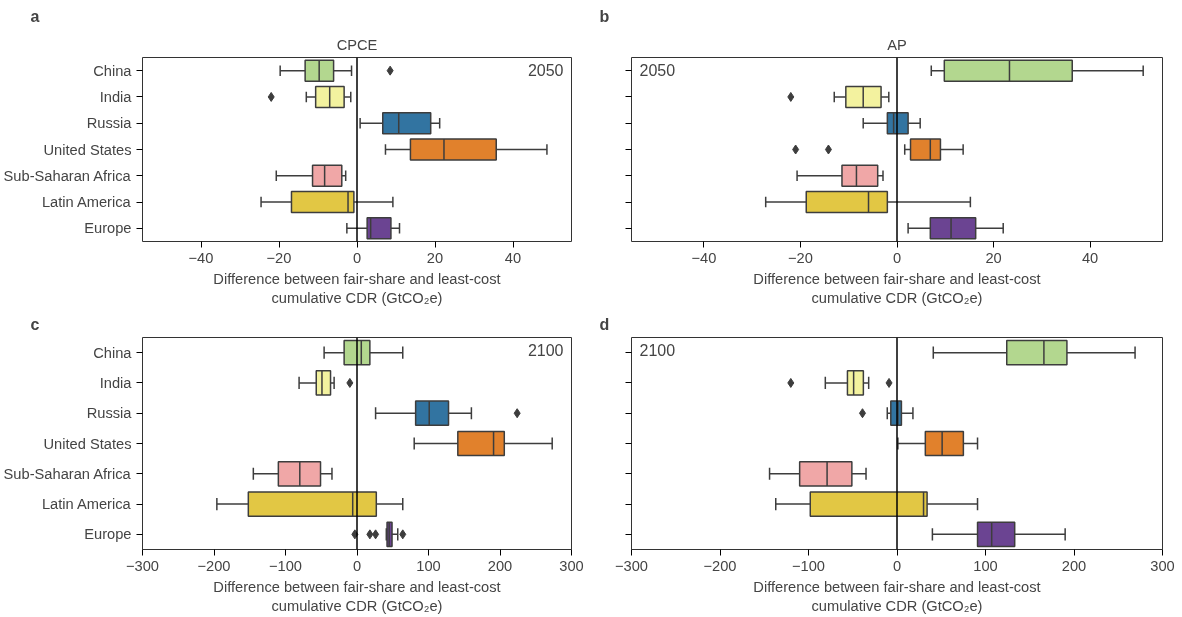 Image resolution: width=1182 pixels, height=617 pixels. I want to click on text: a, so click(35, 16).